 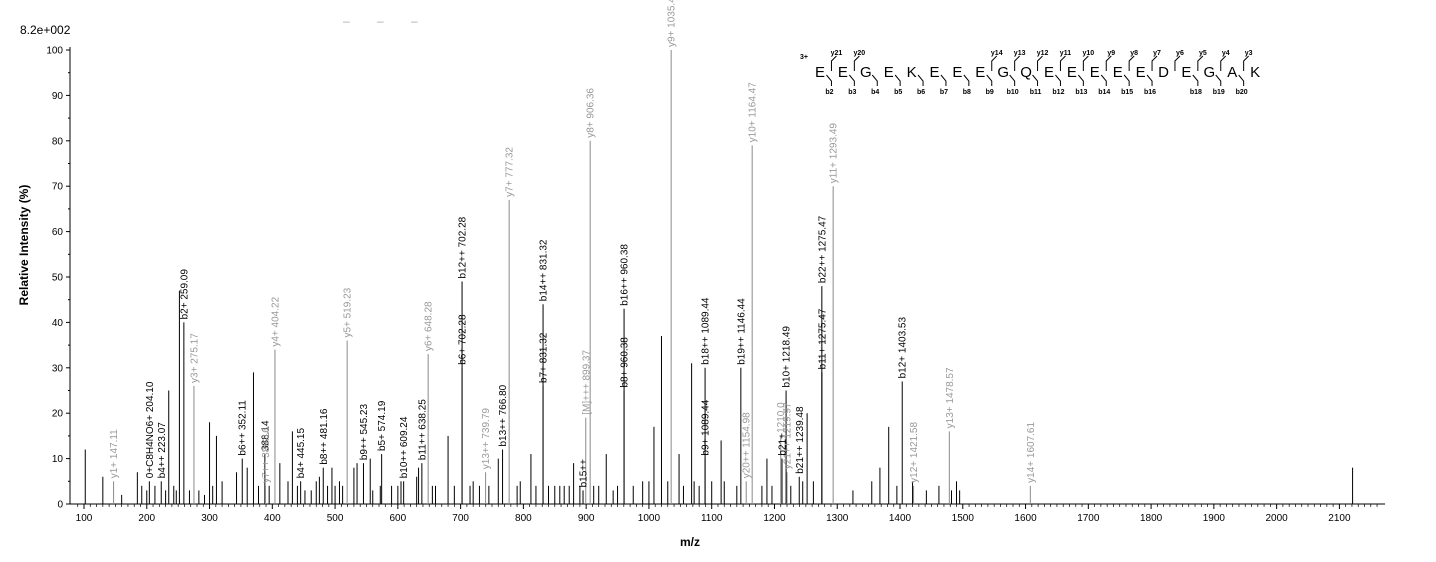 I want to click on peak-label: b6++ 352.11, so click(x=243, y=428).